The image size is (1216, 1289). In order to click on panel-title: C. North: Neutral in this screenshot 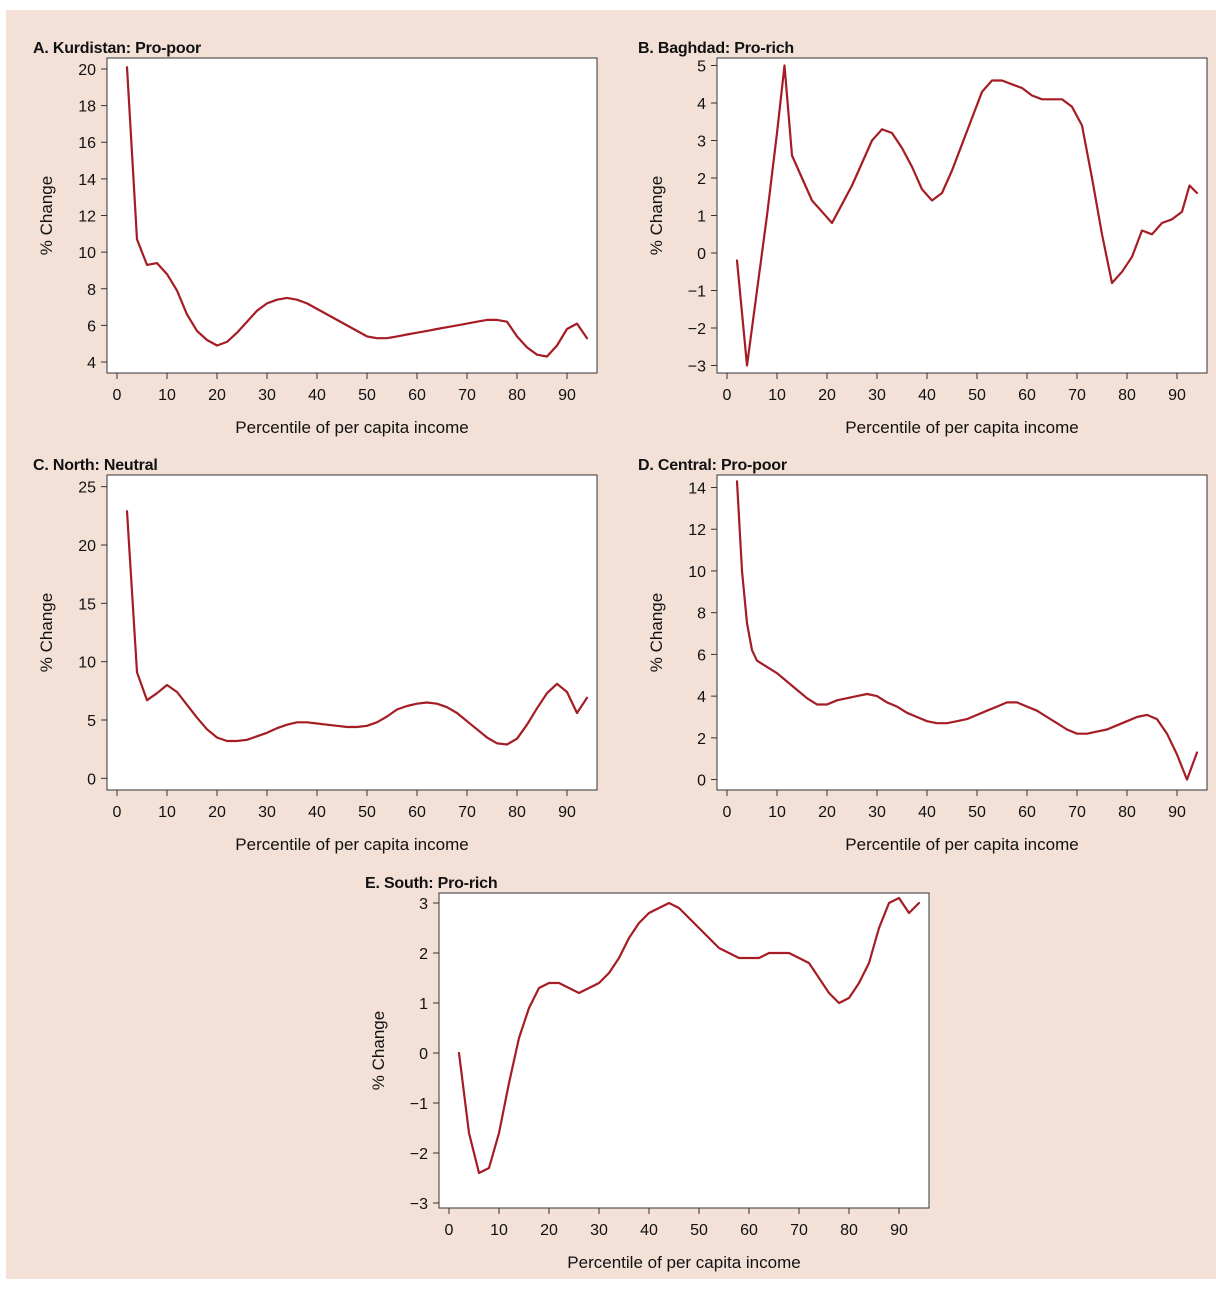, I will do `click(95, 465)`.